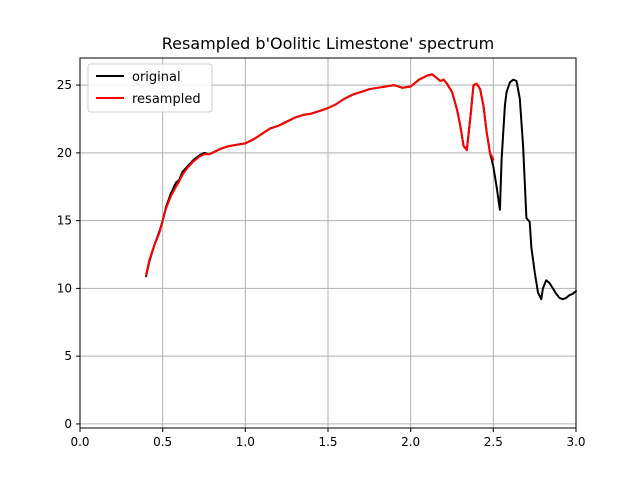 Image resolution: width=640 pixels, height=480 pixels. What do you see at coordinates (64, 221) in the screenshot?
I see `y-tick-label: 15` at bounding box center [64, 221].